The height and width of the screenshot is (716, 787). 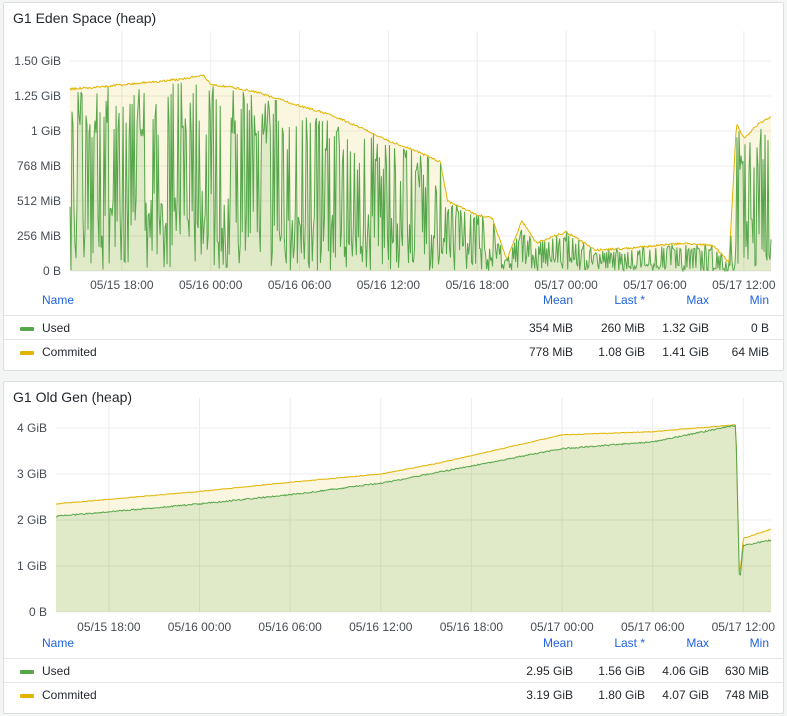 I want to click on y-tick-label: 1.50 GiB, so click(x=37, y=61).